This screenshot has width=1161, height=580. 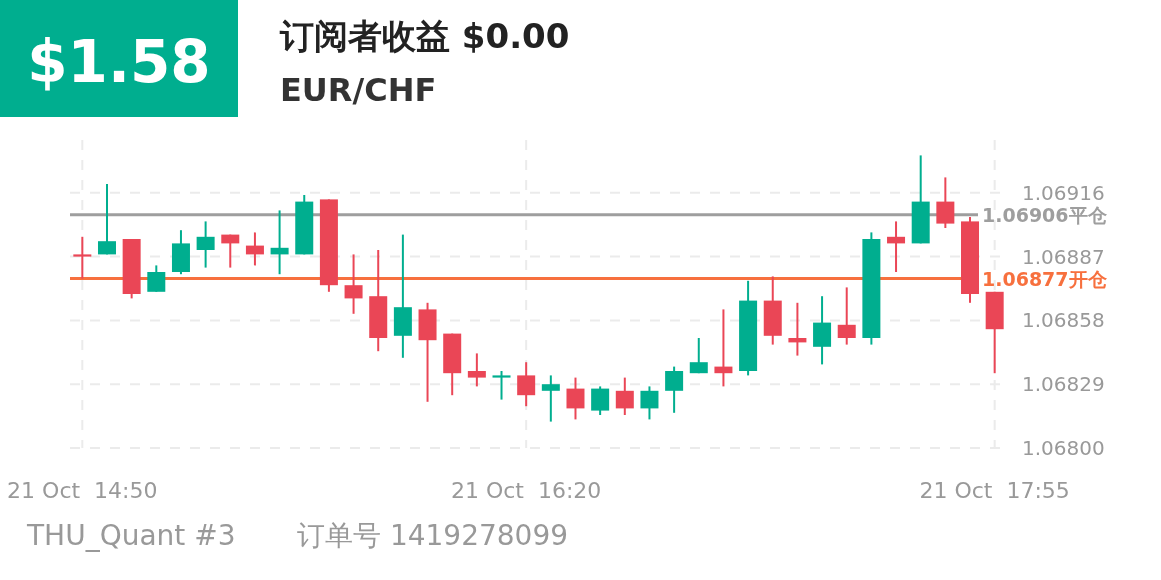 I want to click on ref-line-label: 1.06906平仓, so click(x=1045, y=214).